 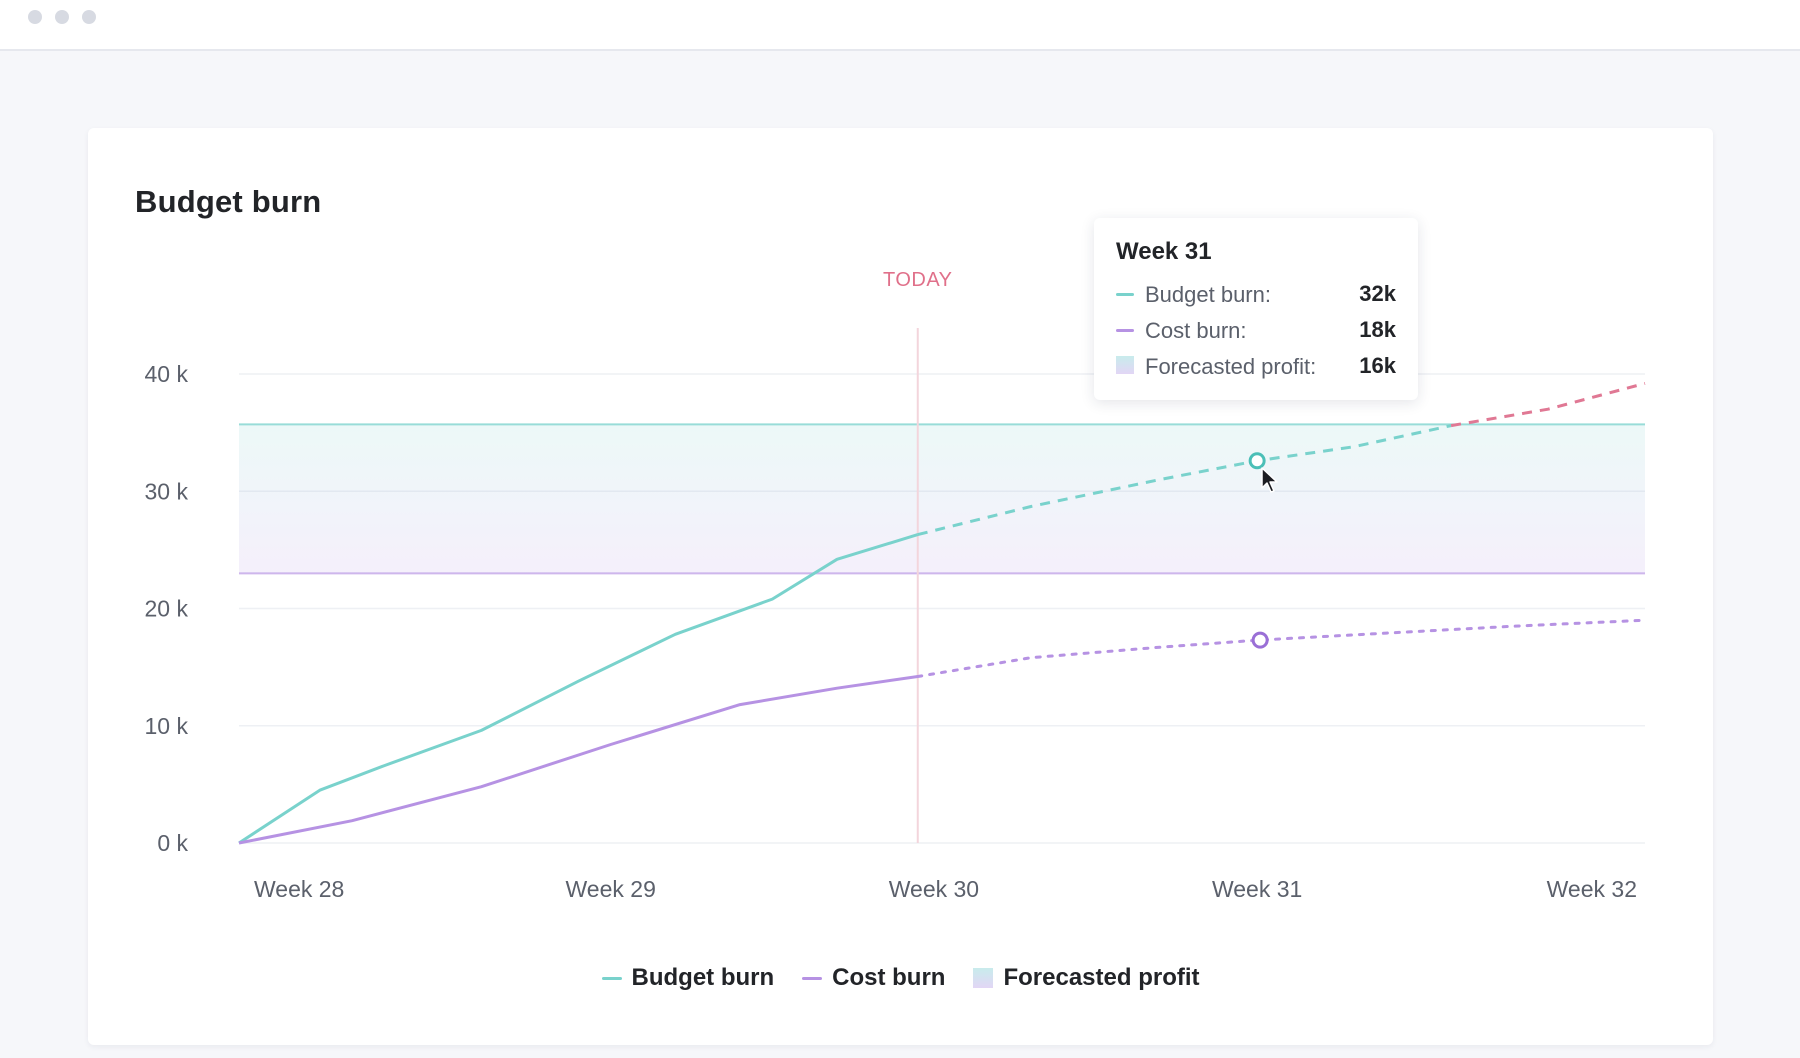 I want to click on x-tick-label: Week 29, so click(x=611, y=889).